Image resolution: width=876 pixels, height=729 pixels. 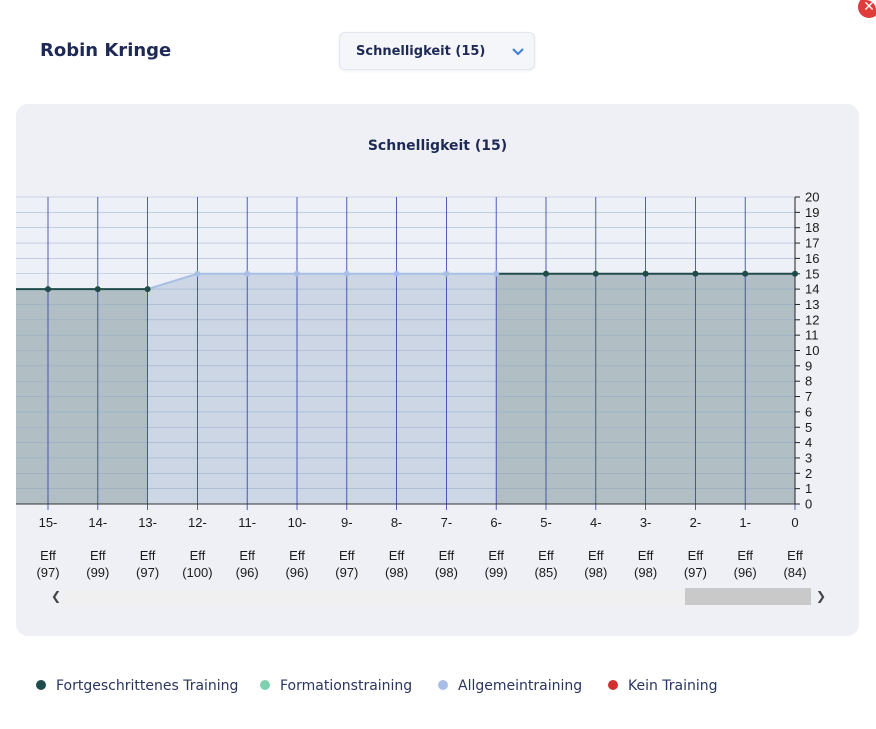 What do you see at coordinates (518, 52) in the screenshot?
I see `chevron-down-icon` at bounding box center [518, 52].